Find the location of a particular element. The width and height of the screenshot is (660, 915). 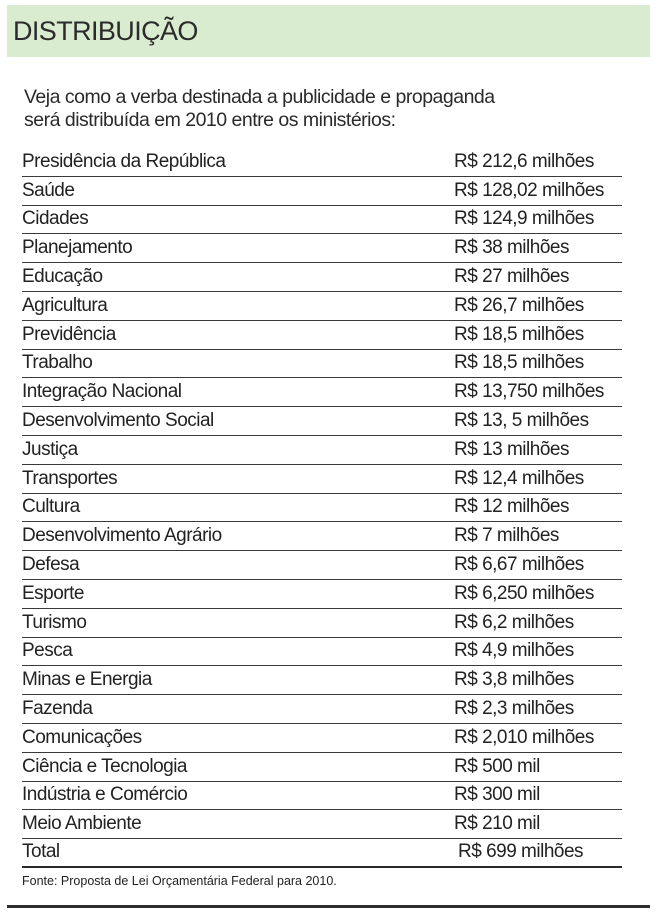

total-label: Total is located at coordinates (41, 851).